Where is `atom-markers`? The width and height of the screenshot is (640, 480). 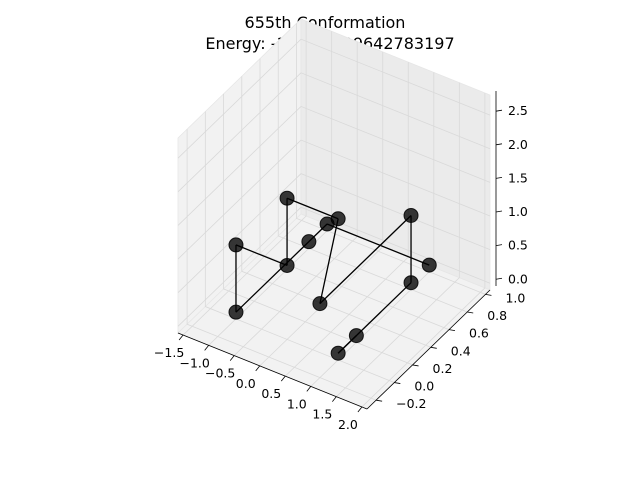 atom-markers is located at coordinates (332, 275).